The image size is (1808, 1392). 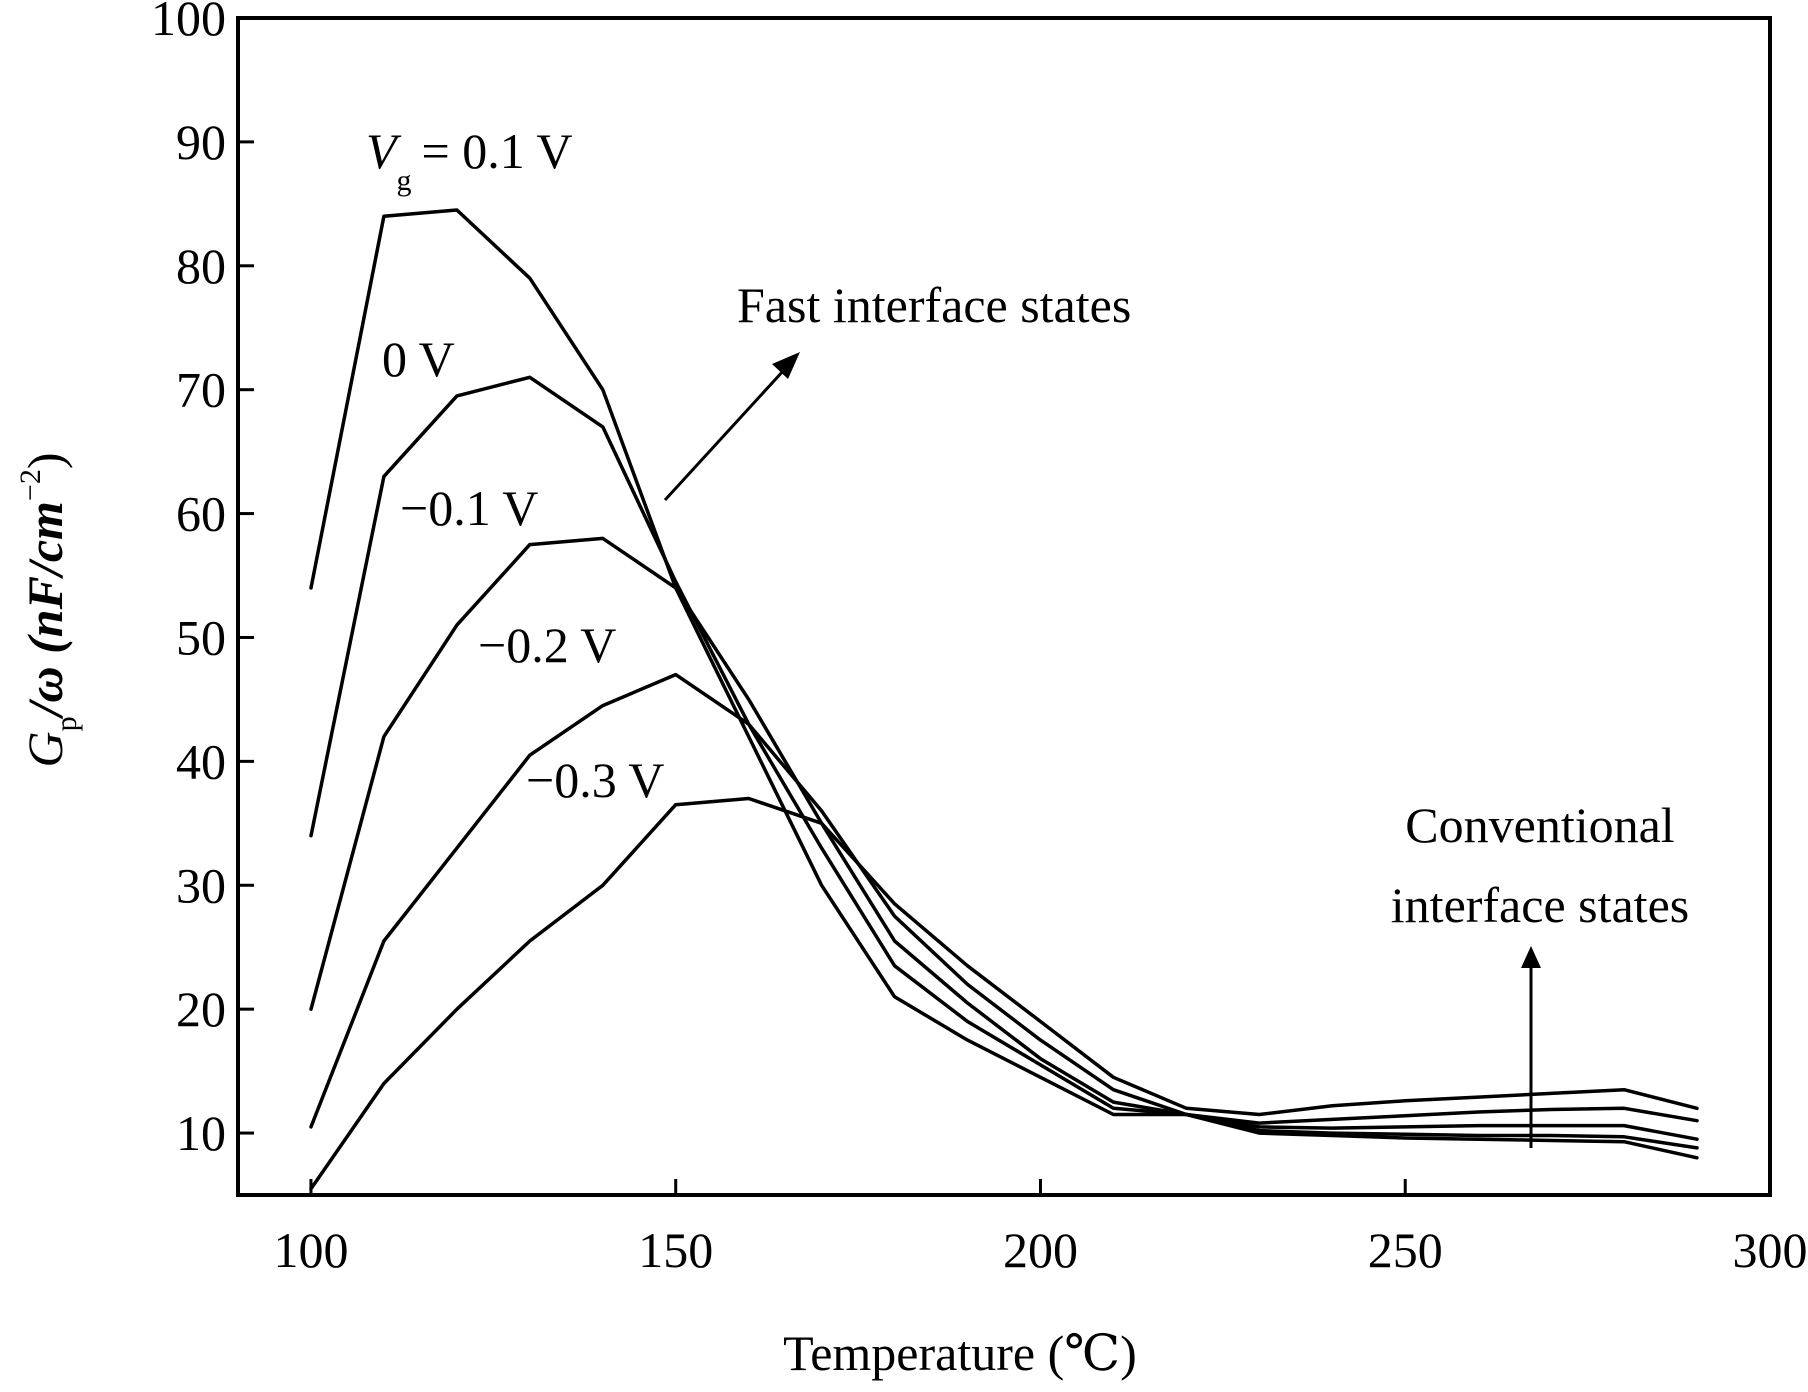 What do you see at coordinates (724, 435) in the screenshot?
I see `annotation-arrow-fast` at bounding box center [724, 435].